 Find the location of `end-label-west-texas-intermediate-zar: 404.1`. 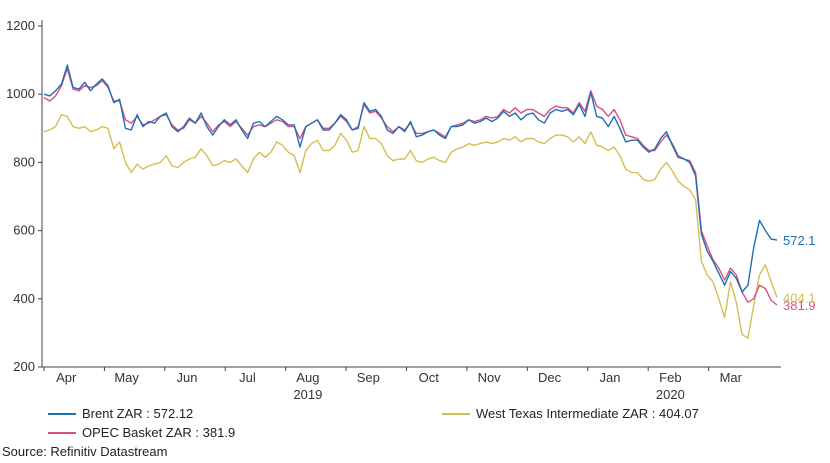

end-label-west-texas-intermediate-zar: 404.1 is located at coordinates (799, 297).